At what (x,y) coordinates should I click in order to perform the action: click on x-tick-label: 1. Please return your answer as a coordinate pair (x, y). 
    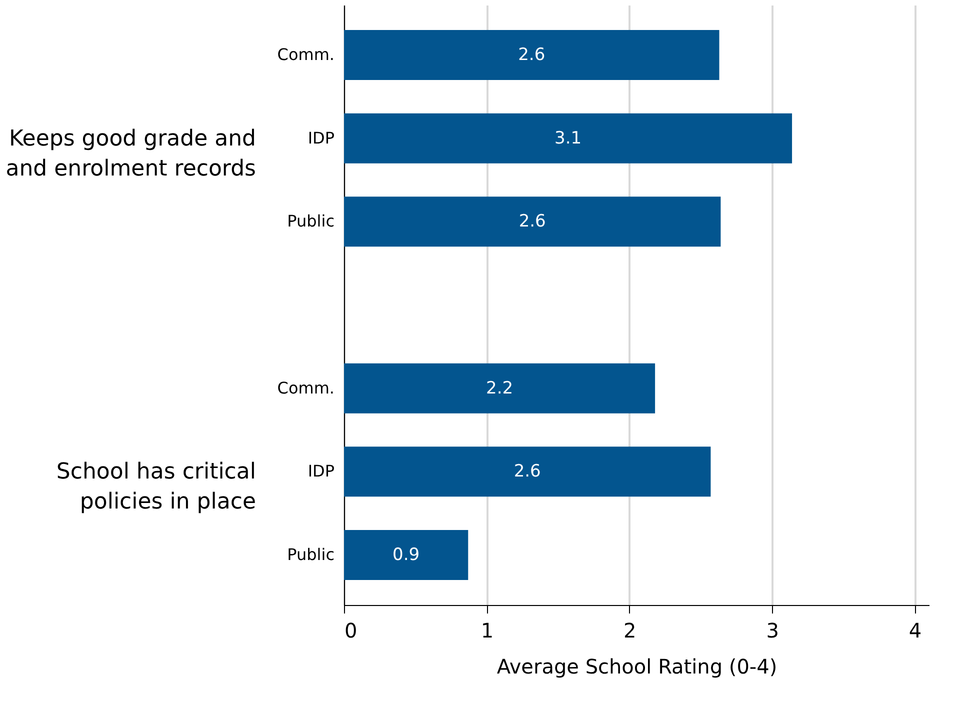
    Looking at the image, I should click on (487, 630).